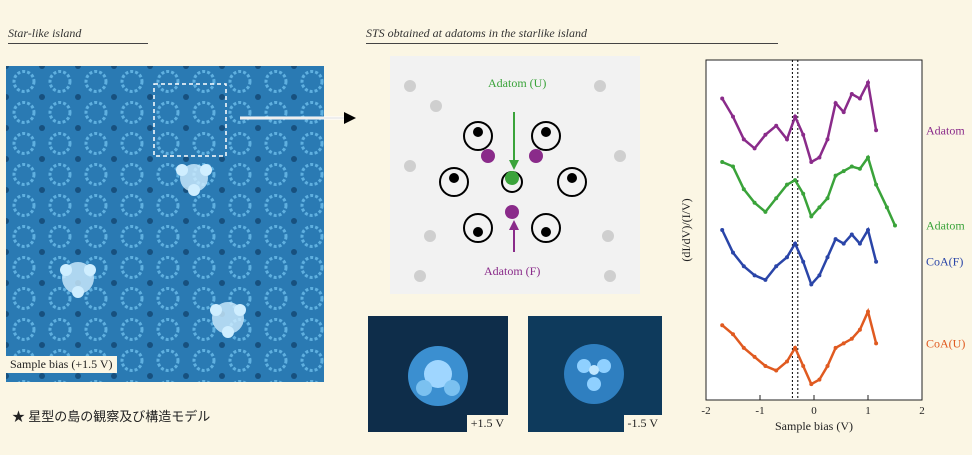  What do you see at coordinates (515, 175) in the screenshot?
I see `structure-model: Adatom (U) Adatom (F)` at bounding box center [515, 175].